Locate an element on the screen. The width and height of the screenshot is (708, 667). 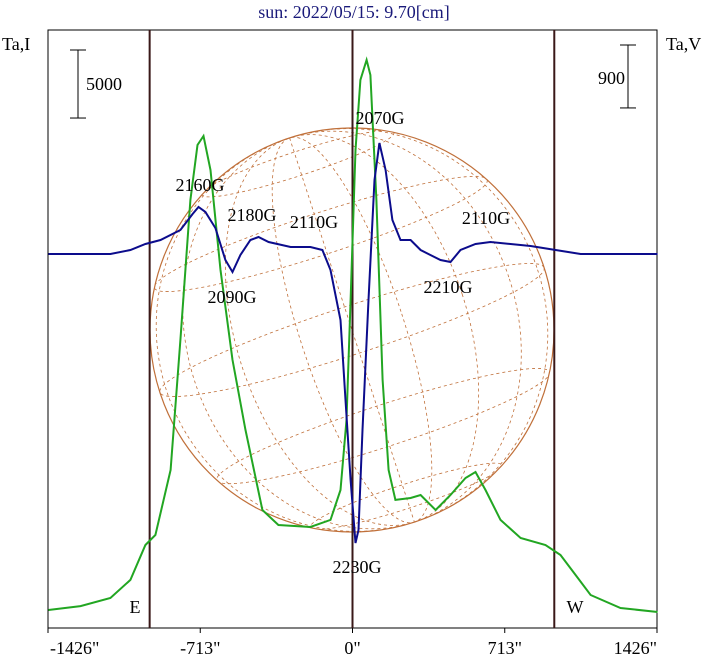
x-tick-label: 1426" is located at coordinates (635, 648).